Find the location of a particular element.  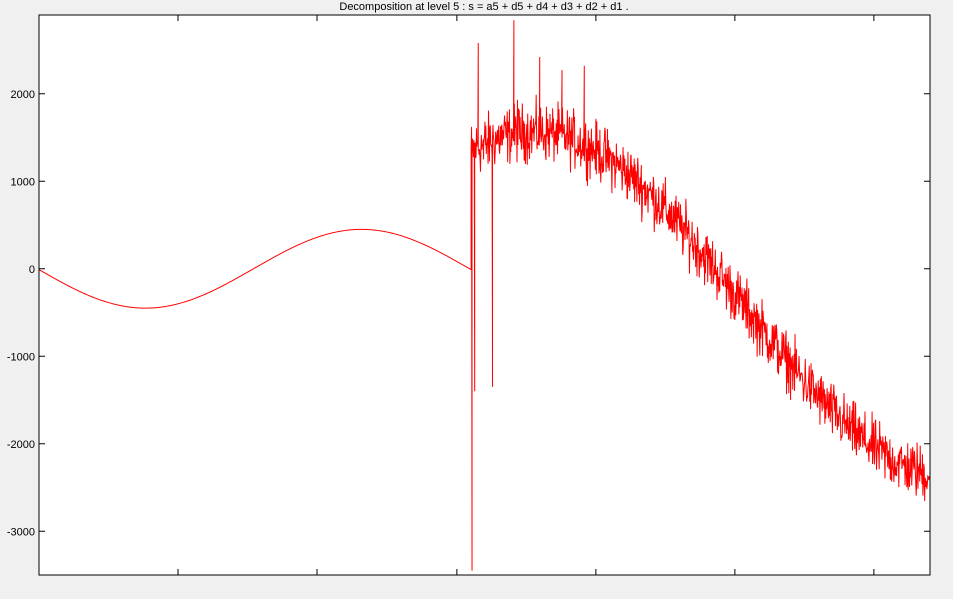

y-tick-label: -1000 is located at coordinates (21, 357).